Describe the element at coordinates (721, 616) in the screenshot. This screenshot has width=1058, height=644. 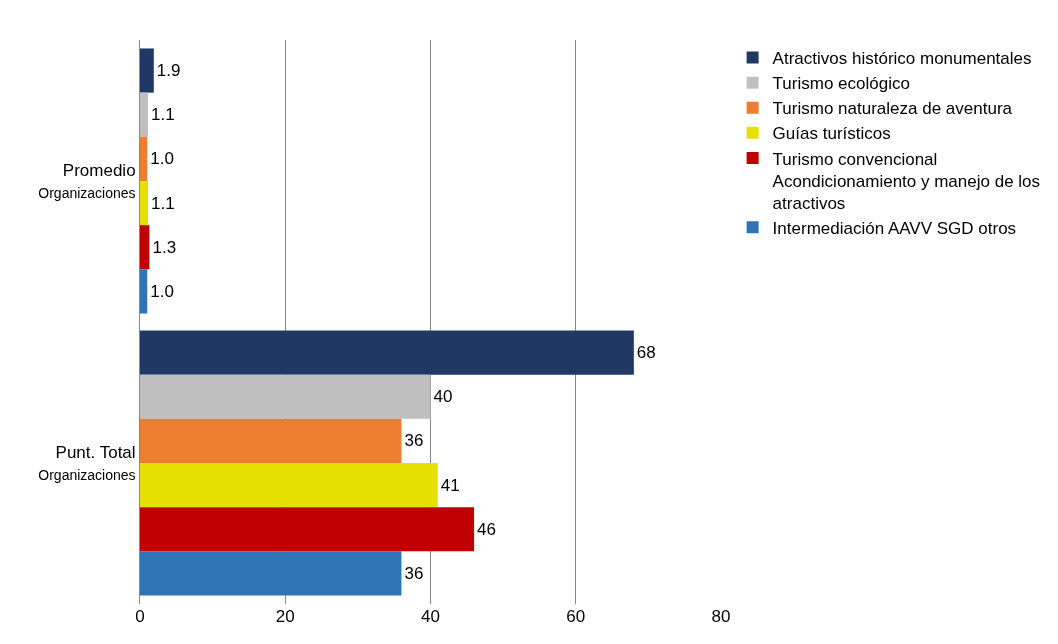
I see `x-tick-label: 80` at that location.